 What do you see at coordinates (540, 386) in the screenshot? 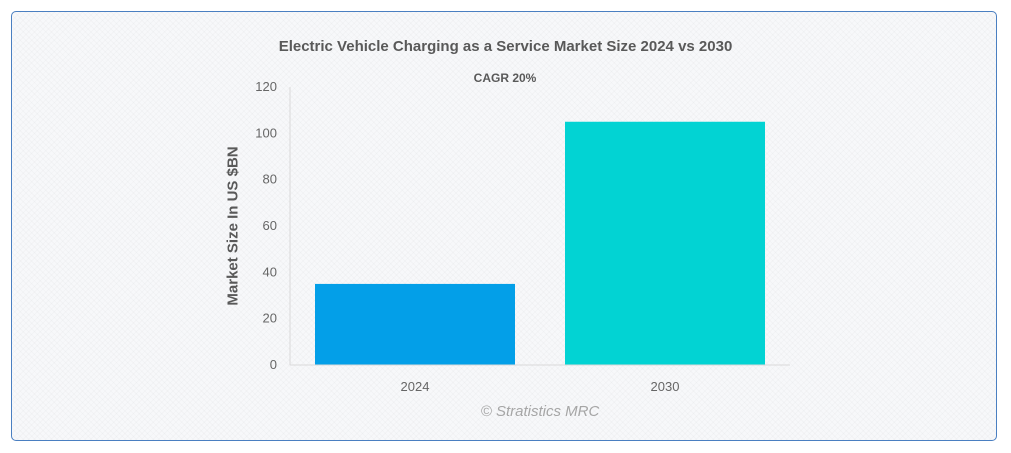
I see `x-axis: 2024 2030` at bounding box center [540, 386].